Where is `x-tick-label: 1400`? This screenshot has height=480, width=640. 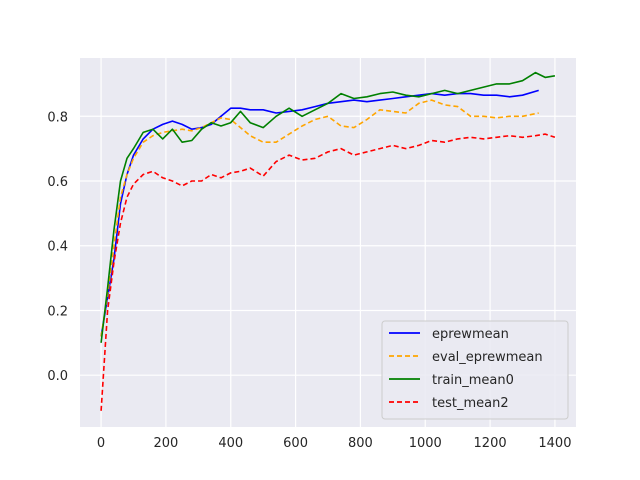
x-tick-label: 1400 is located at coordinates (554, 443).